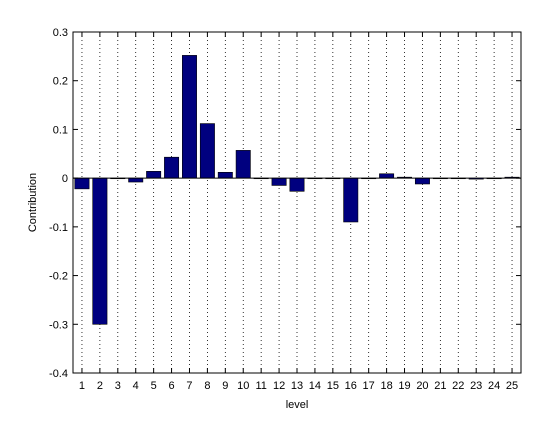  I want to click on x-tick-label: 25, so click(512, 386).